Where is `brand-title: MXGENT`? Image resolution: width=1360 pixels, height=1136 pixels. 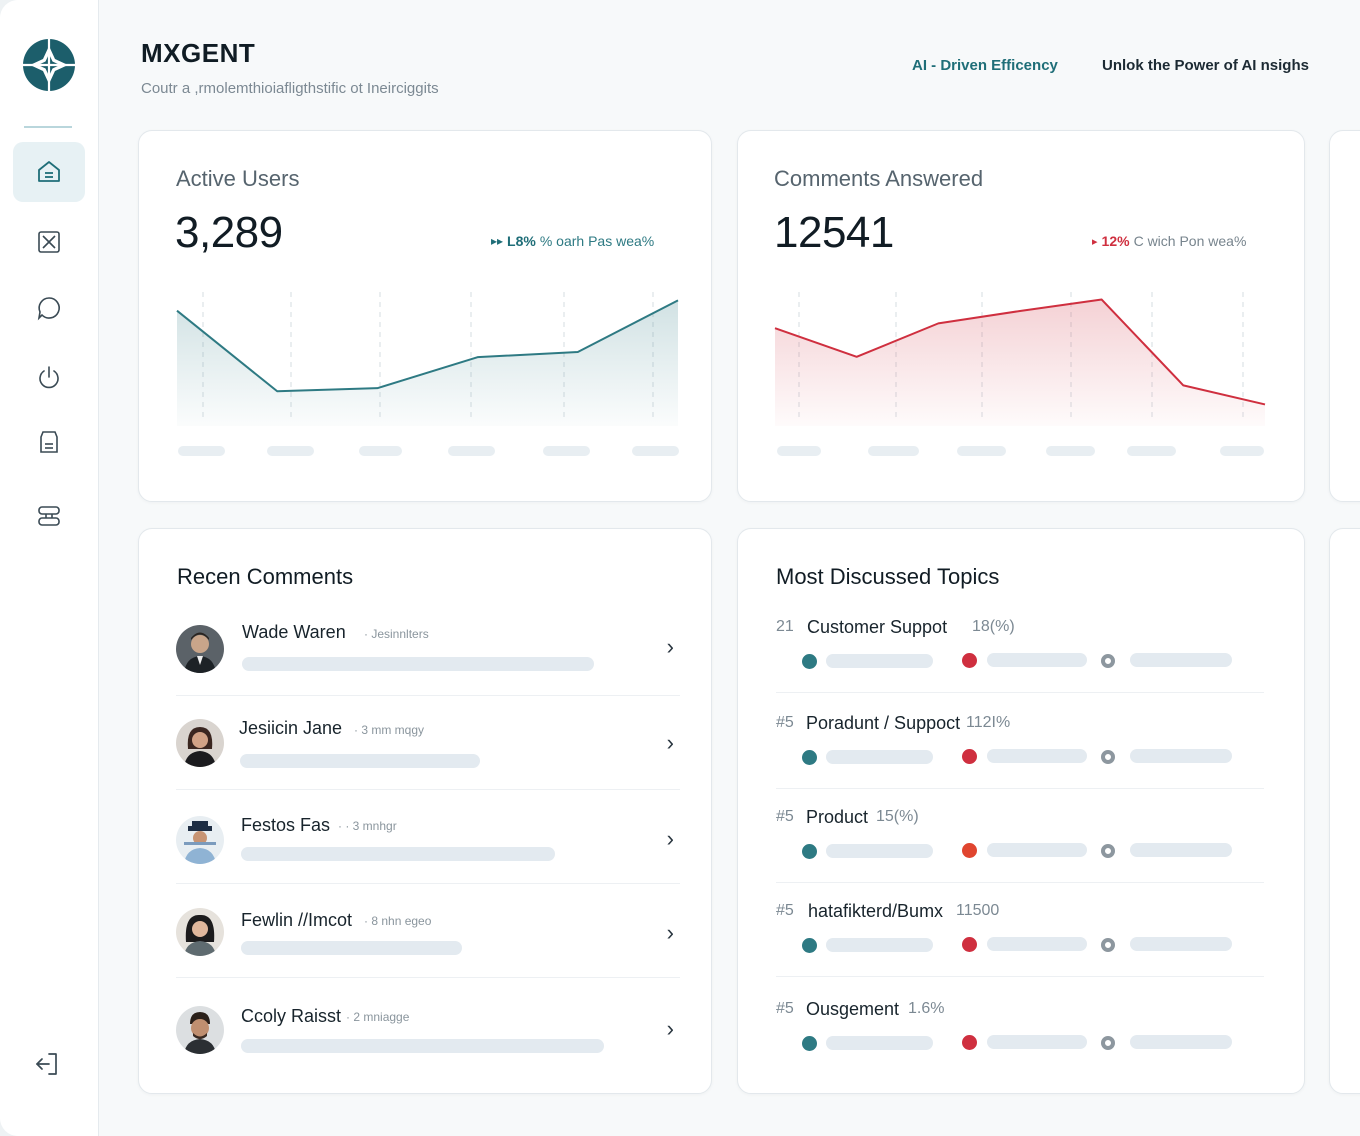
brand-title: MXGENT is located at coordinates (198, 53).